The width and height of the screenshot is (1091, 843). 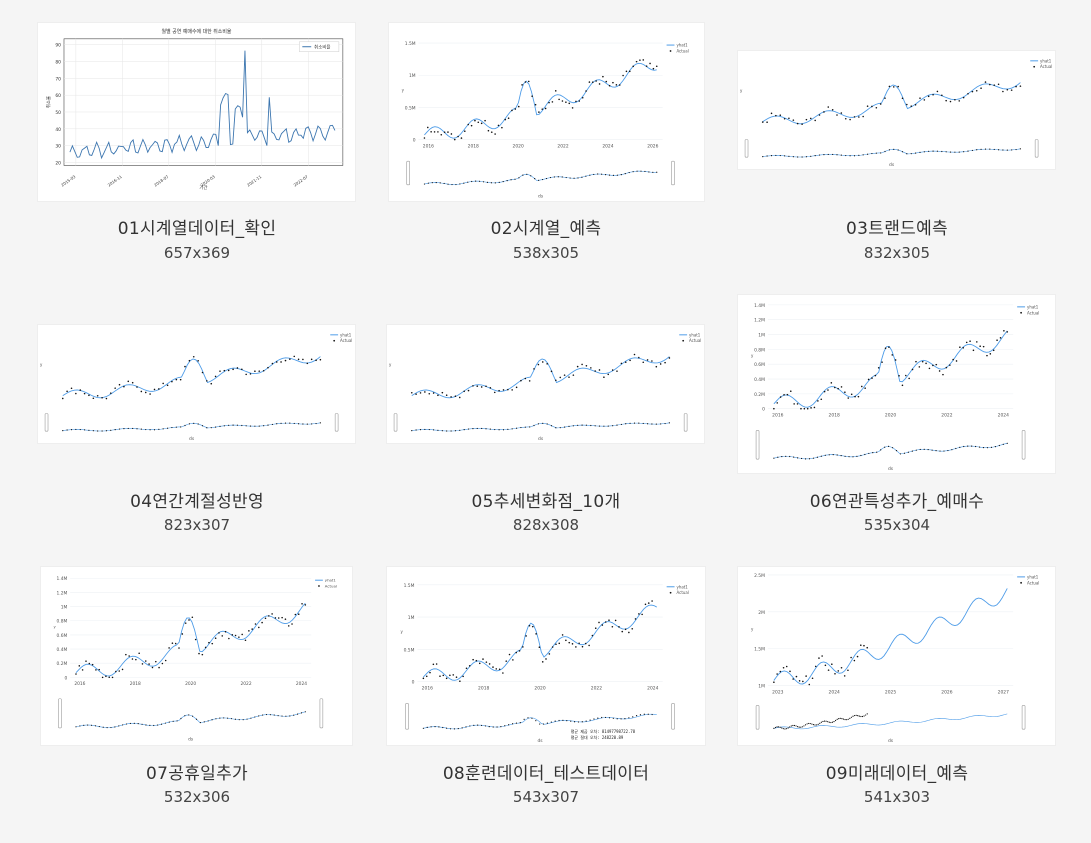 What do you see at coordinates (546, 502) in the screenshot?
I see `thumbnail-name: 05추세변화점_10개` at bounding box center [546, 502].